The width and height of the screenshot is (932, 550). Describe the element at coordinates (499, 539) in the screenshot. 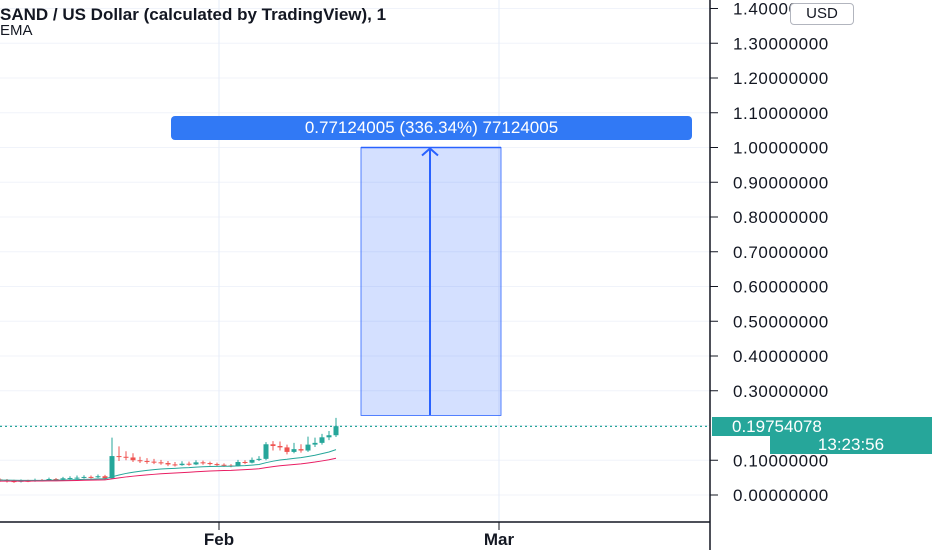

I see `time-tick-label: Mar` at that location.